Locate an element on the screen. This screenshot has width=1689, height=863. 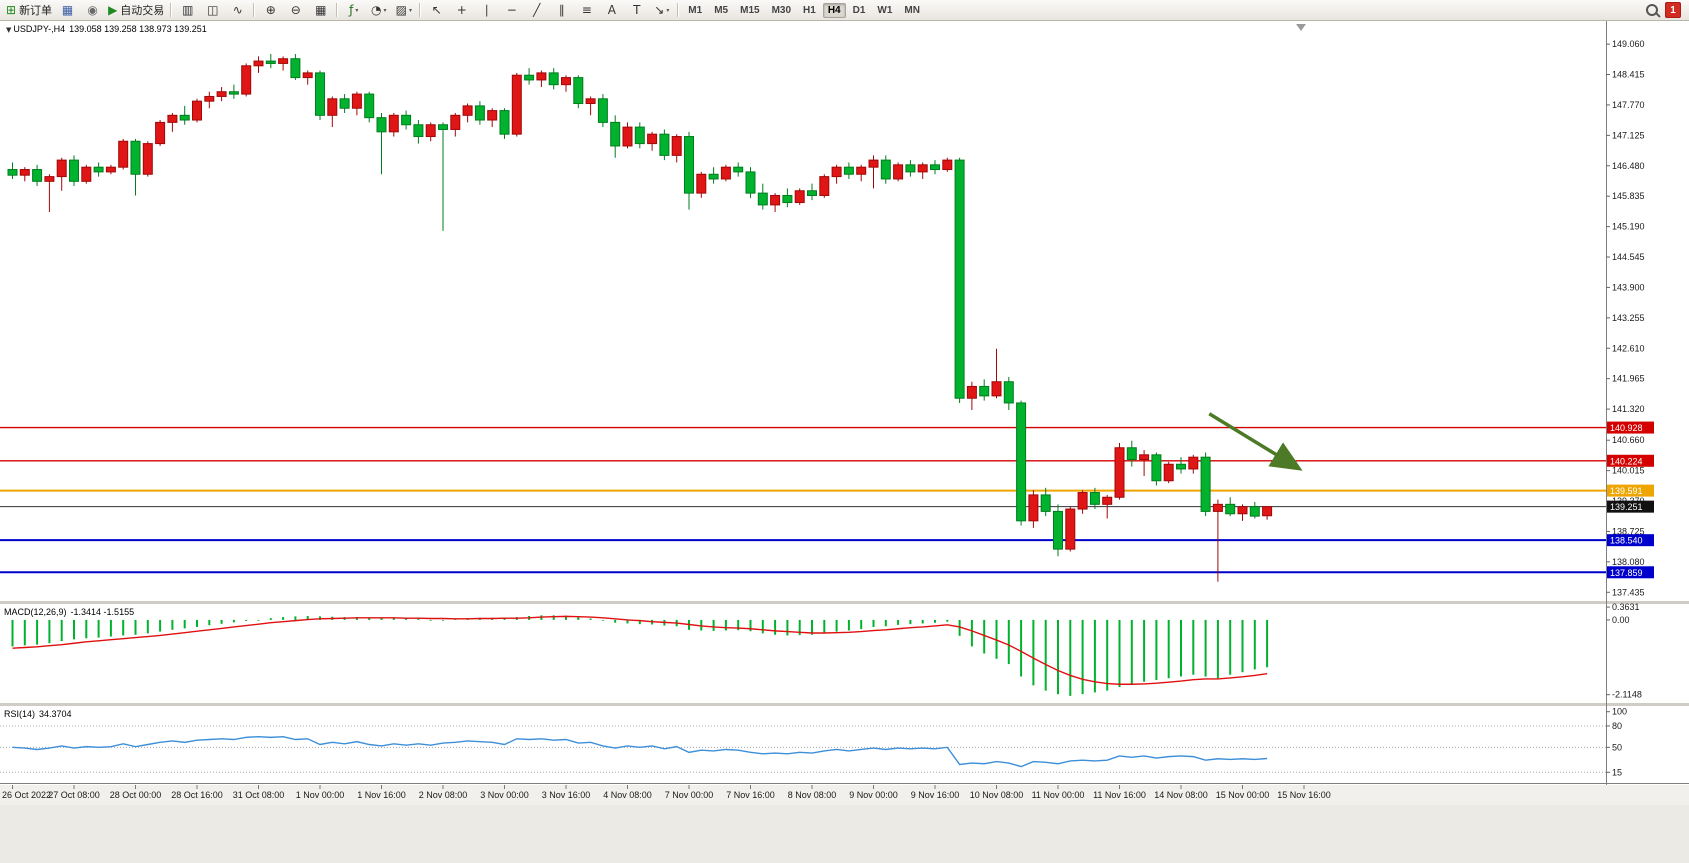
alerts-icon: ◉ is located at coordinates (92, 10).